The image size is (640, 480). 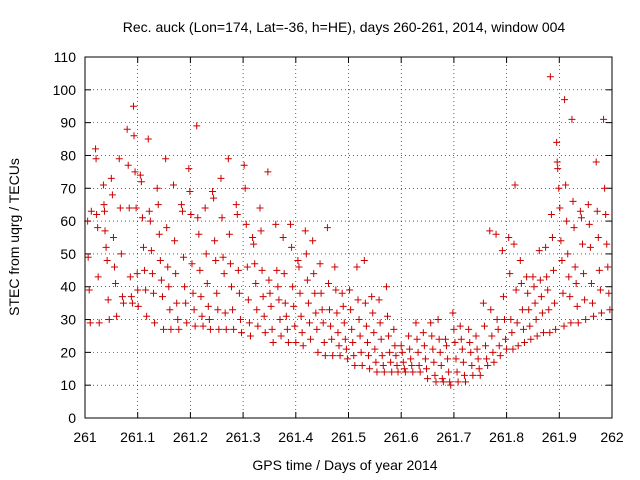 I want to click on y-tick-label: 110, so click(x=65, y=57).